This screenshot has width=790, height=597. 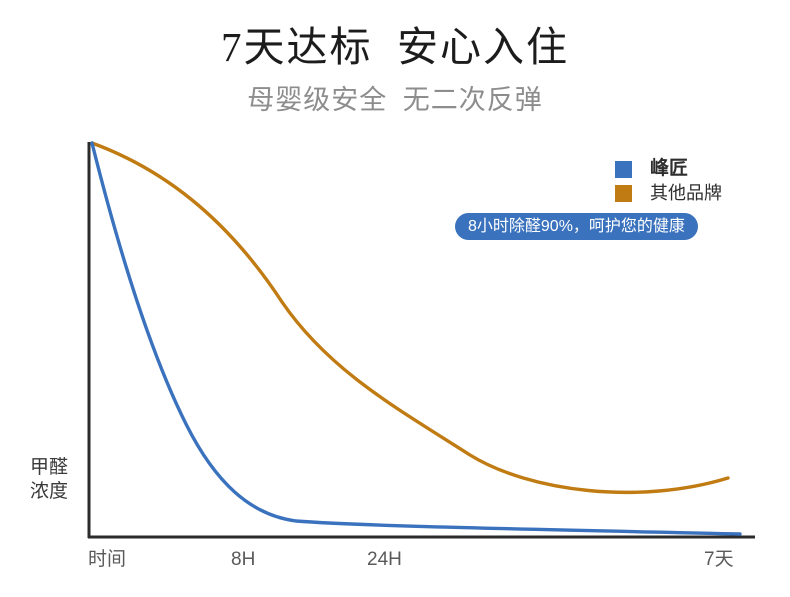 What do you see at coordinates (719, 559) in the screenshot?
I see `x-tick-label-7days: 7天` at bounding box center [719, 559].